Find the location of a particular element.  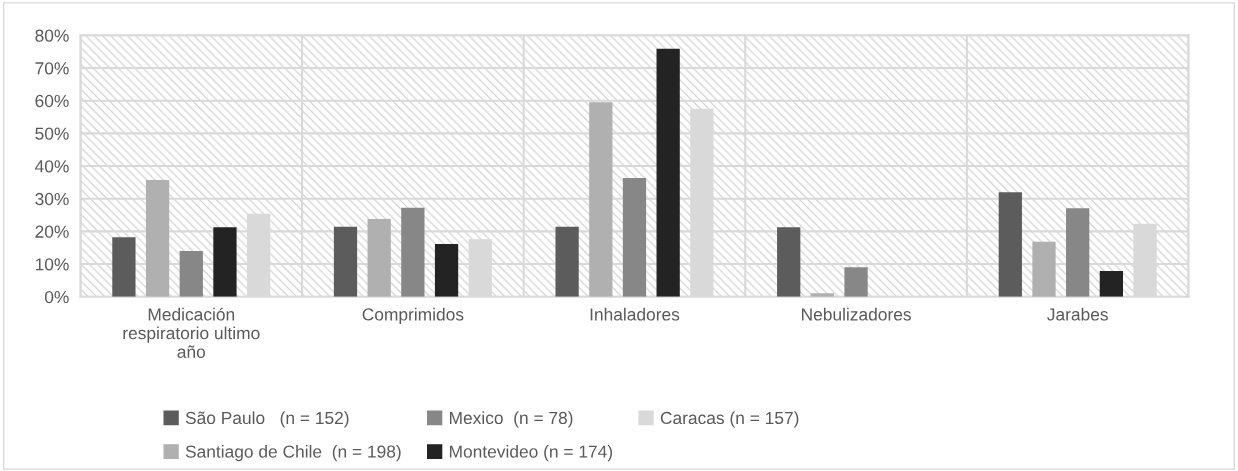

y-tick-label: 30% is located at coordinates (52, 199).